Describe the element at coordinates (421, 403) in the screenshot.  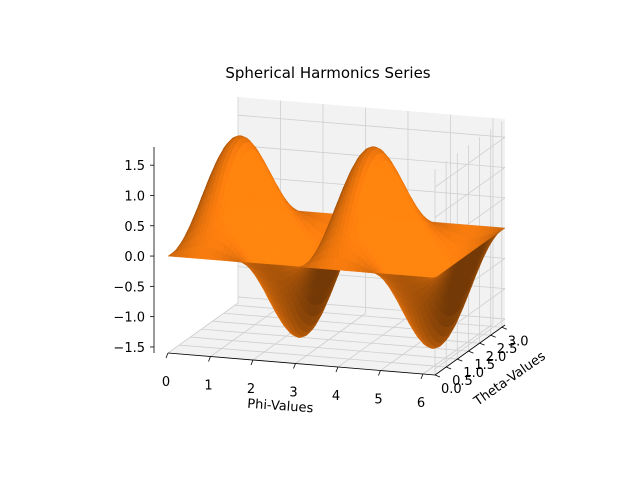
I see `x-tick-label: 6` at that location.